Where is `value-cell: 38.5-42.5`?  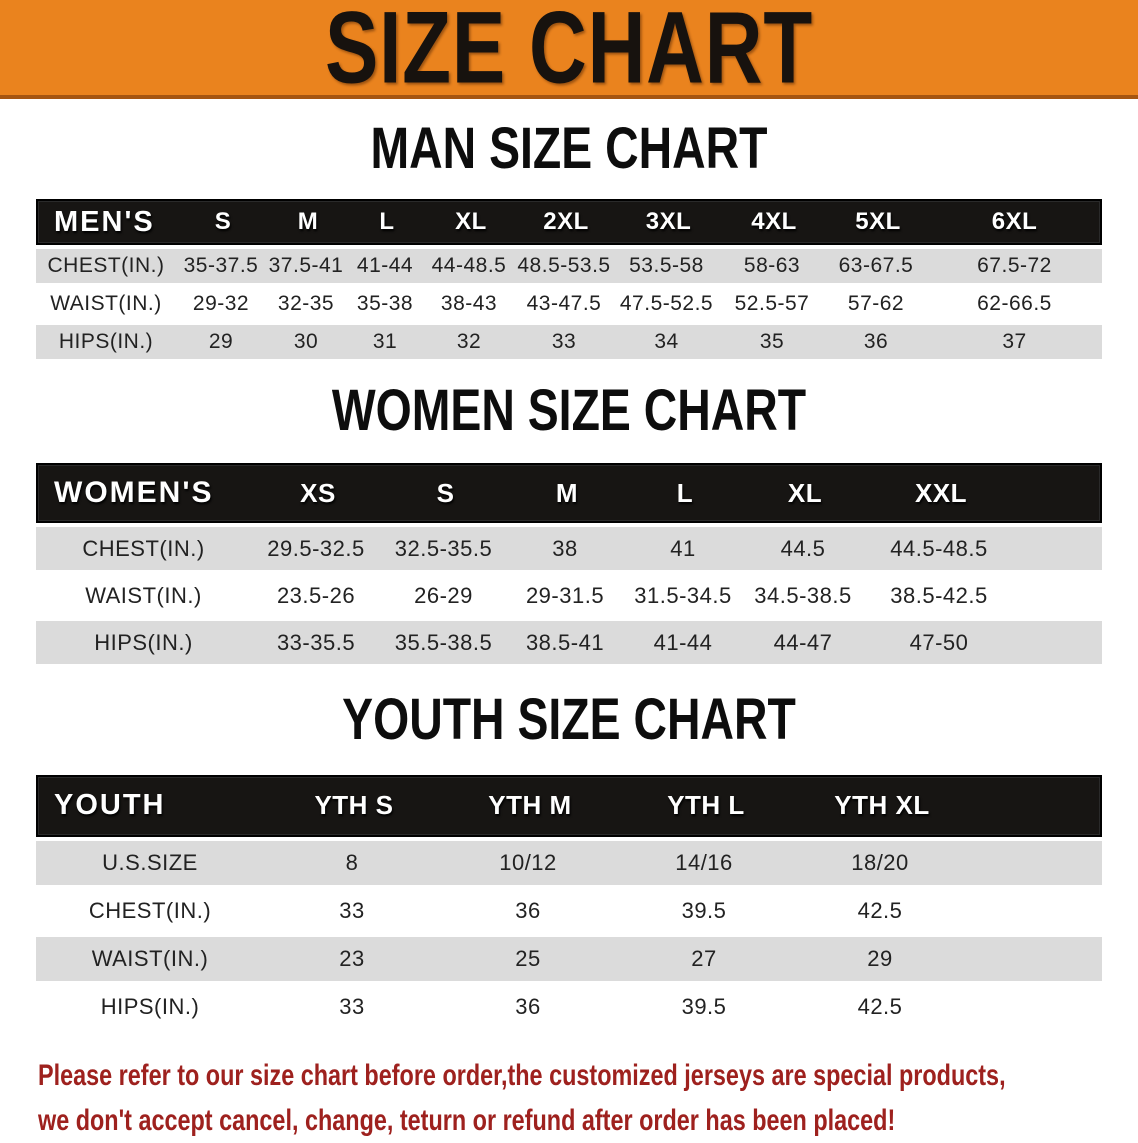 value-cell: 38.5-42.5 is located at coordinates (939, 595).